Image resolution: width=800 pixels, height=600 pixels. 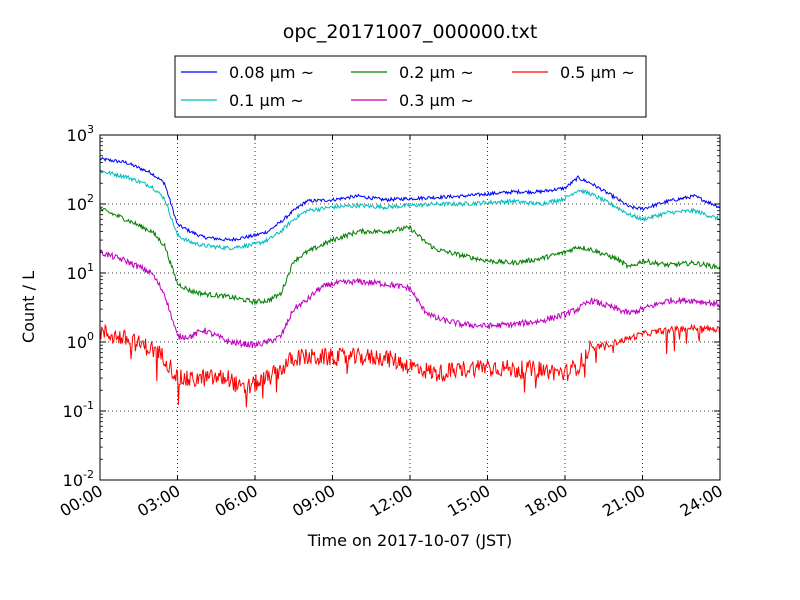 I want to click on legend-label: 0.08 μm ~, so click(x=271, y=72).